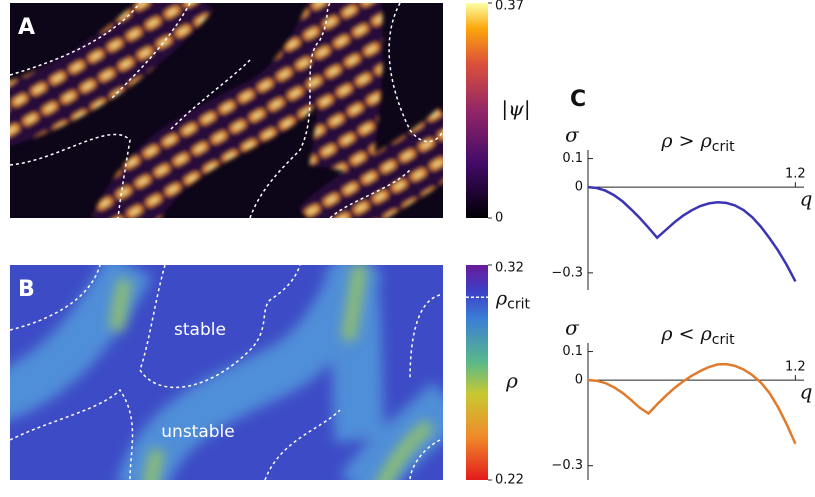 The width and height of the screenshot is (815, 497). Describe the element at coordinates (509, 480) in the screenshot. I see `colorbar-tick-label: 0.22` at that location.